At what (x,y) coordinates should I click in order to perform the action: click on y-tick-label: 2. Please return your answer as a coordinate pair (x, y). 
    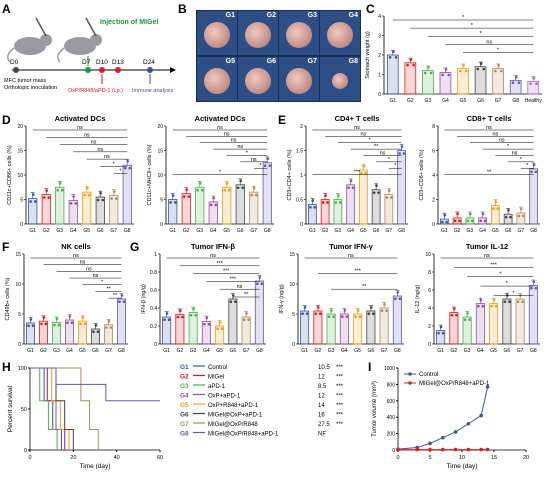
    Looking at the image, I should click on (429, 327).